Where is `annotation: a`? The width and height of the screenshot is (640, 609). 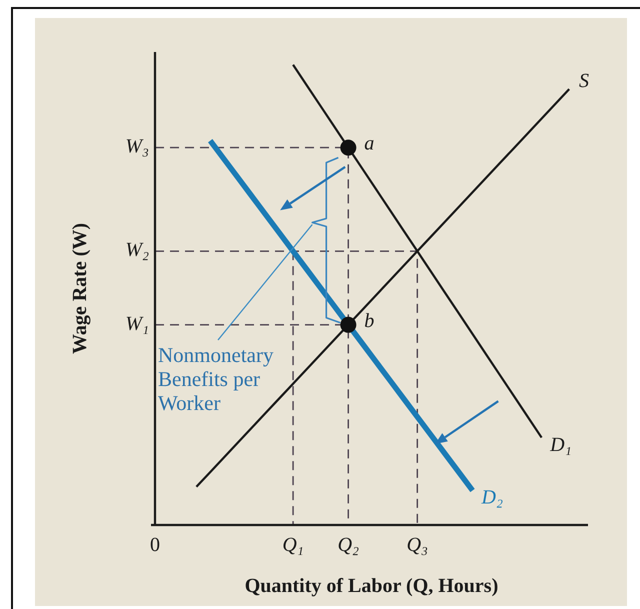 annotation: a is located at coordinates (369, 143).